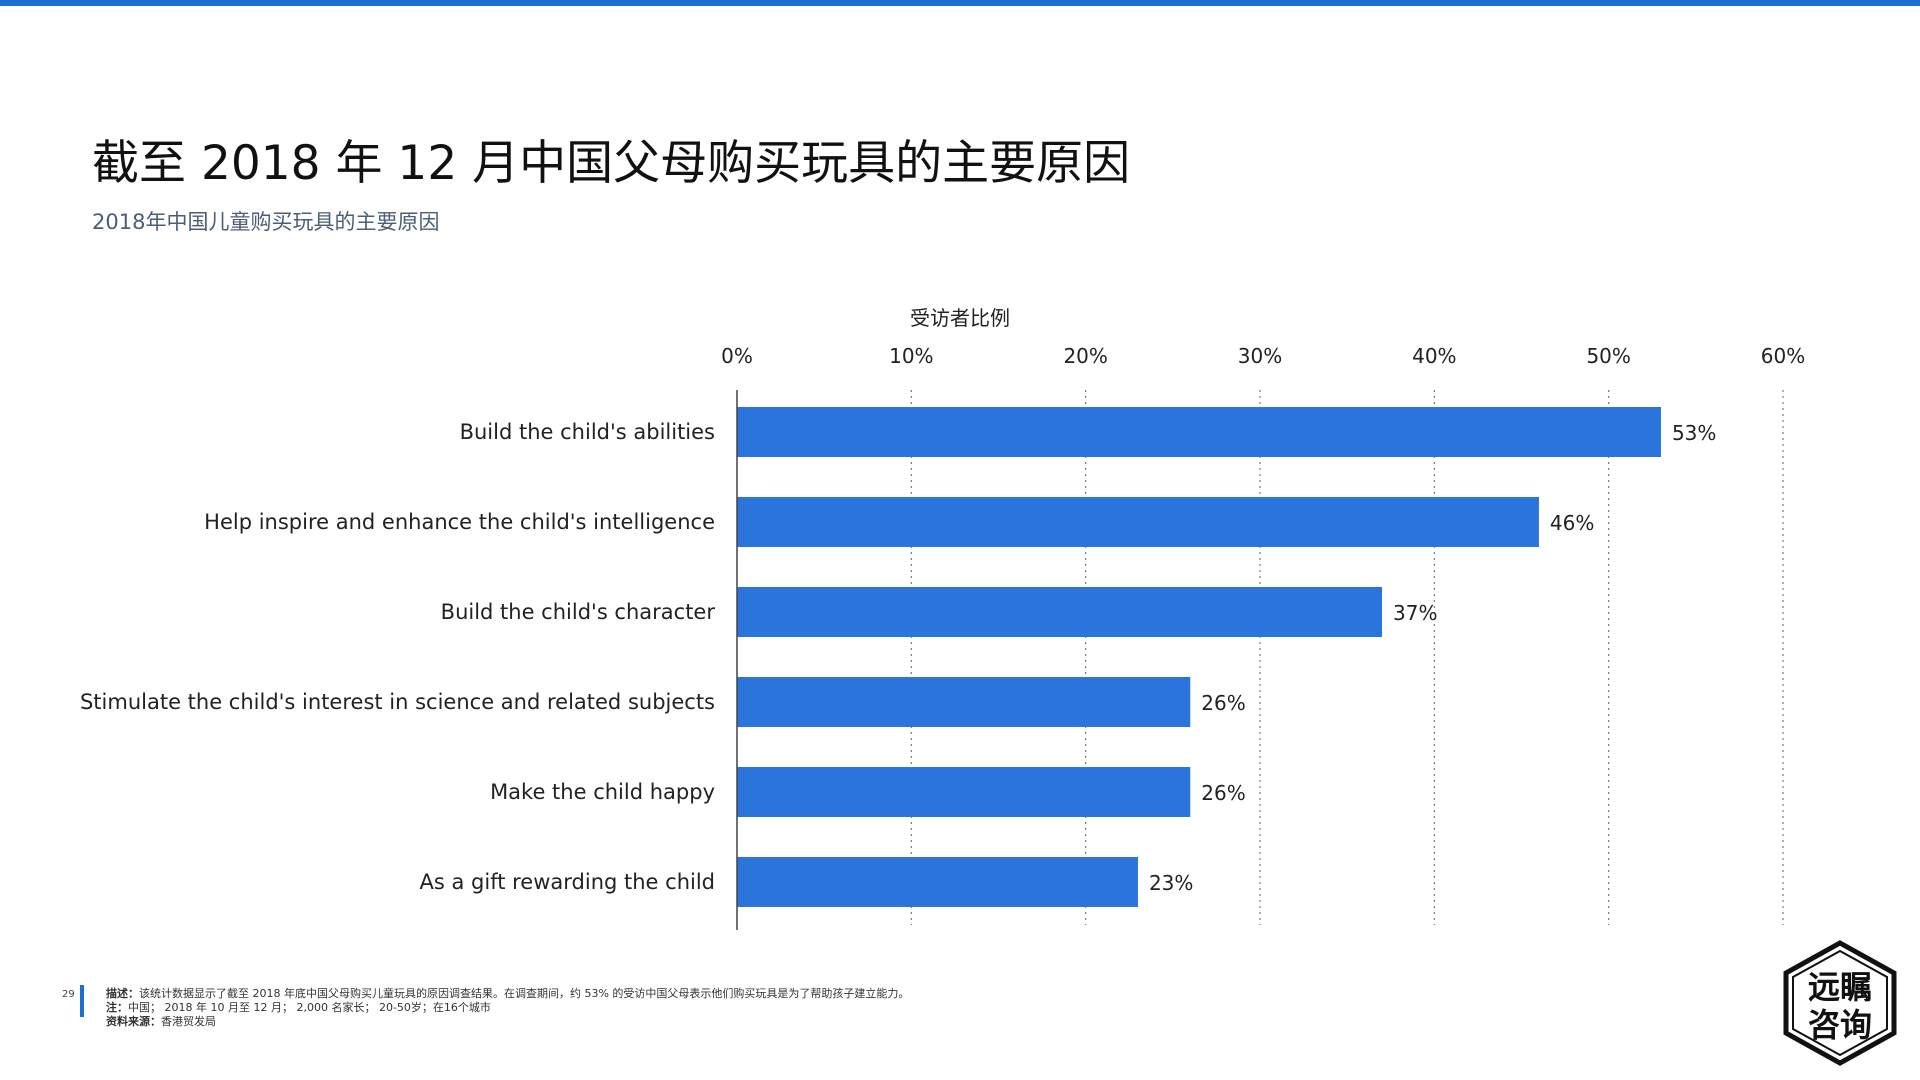 The height and width of the screenshot is (1080, 1920). I want to click on page-title: 截至 2018 年 12 月中国父母购买玩具的主要原因, so click(611, 163).